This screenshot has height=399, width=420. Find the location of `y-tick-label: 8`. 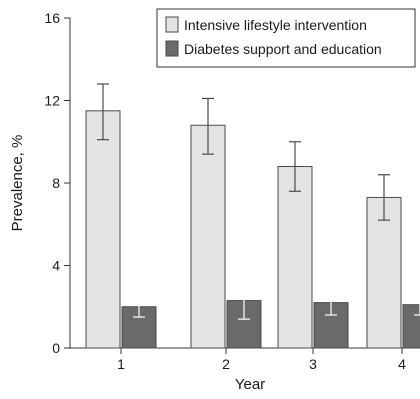

y-tick-label: 8 is located at coordinates (56, 183).